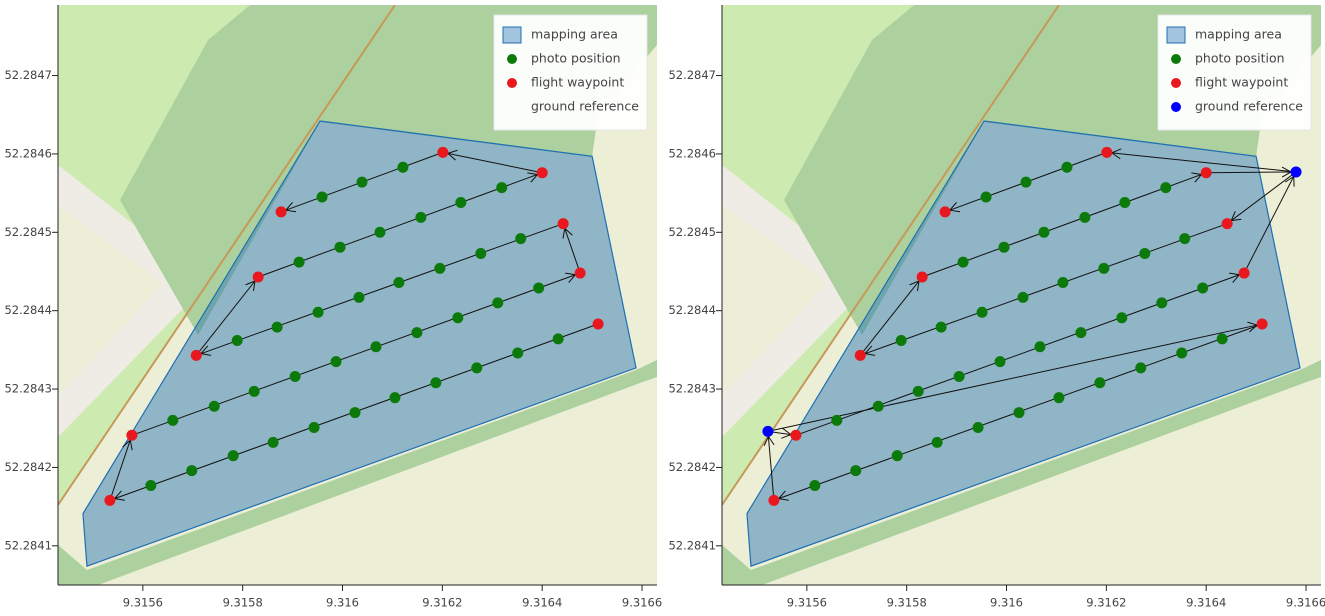  What do you see at coordinates (342, 603) in the screenshot?
I see `x-tick-label: 9.316` at bounding box center [342, 603].